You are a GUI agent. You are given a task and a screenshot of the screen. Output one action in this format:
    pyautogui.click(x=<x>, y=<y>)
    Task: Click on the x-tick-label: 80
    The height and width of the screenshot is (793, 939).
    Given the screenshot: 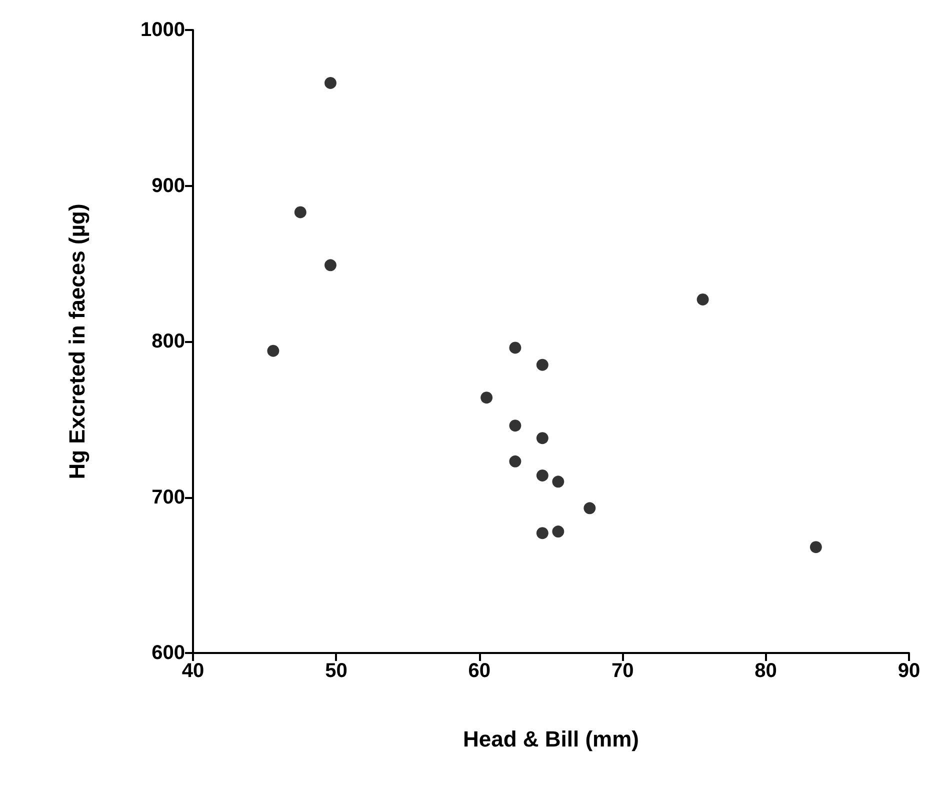 What is the action you would take?
    pyautogui.click(x=765, y=671)
    